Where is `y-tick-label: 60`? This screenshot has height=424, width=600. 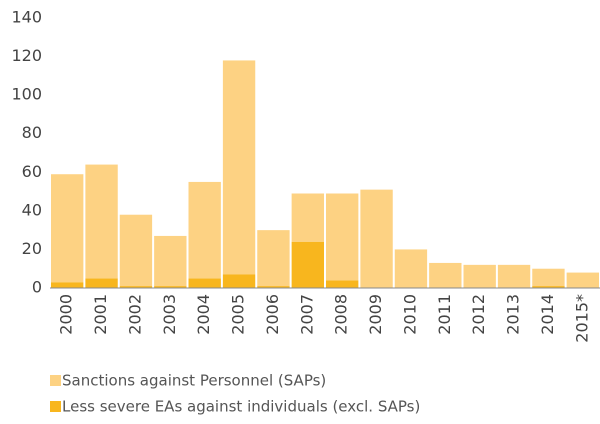 y-tick-label: 60 is located at coordinates (32, 171).